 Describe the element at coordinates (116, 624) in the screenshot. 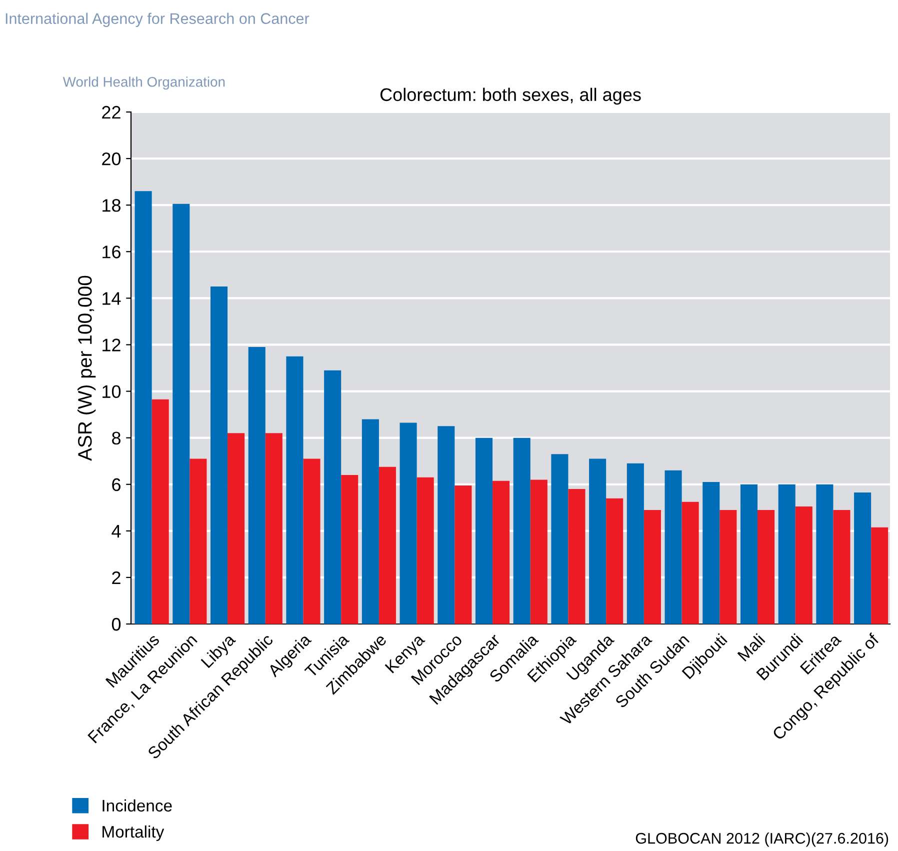

I see `y-tick-label: 0` at that location.